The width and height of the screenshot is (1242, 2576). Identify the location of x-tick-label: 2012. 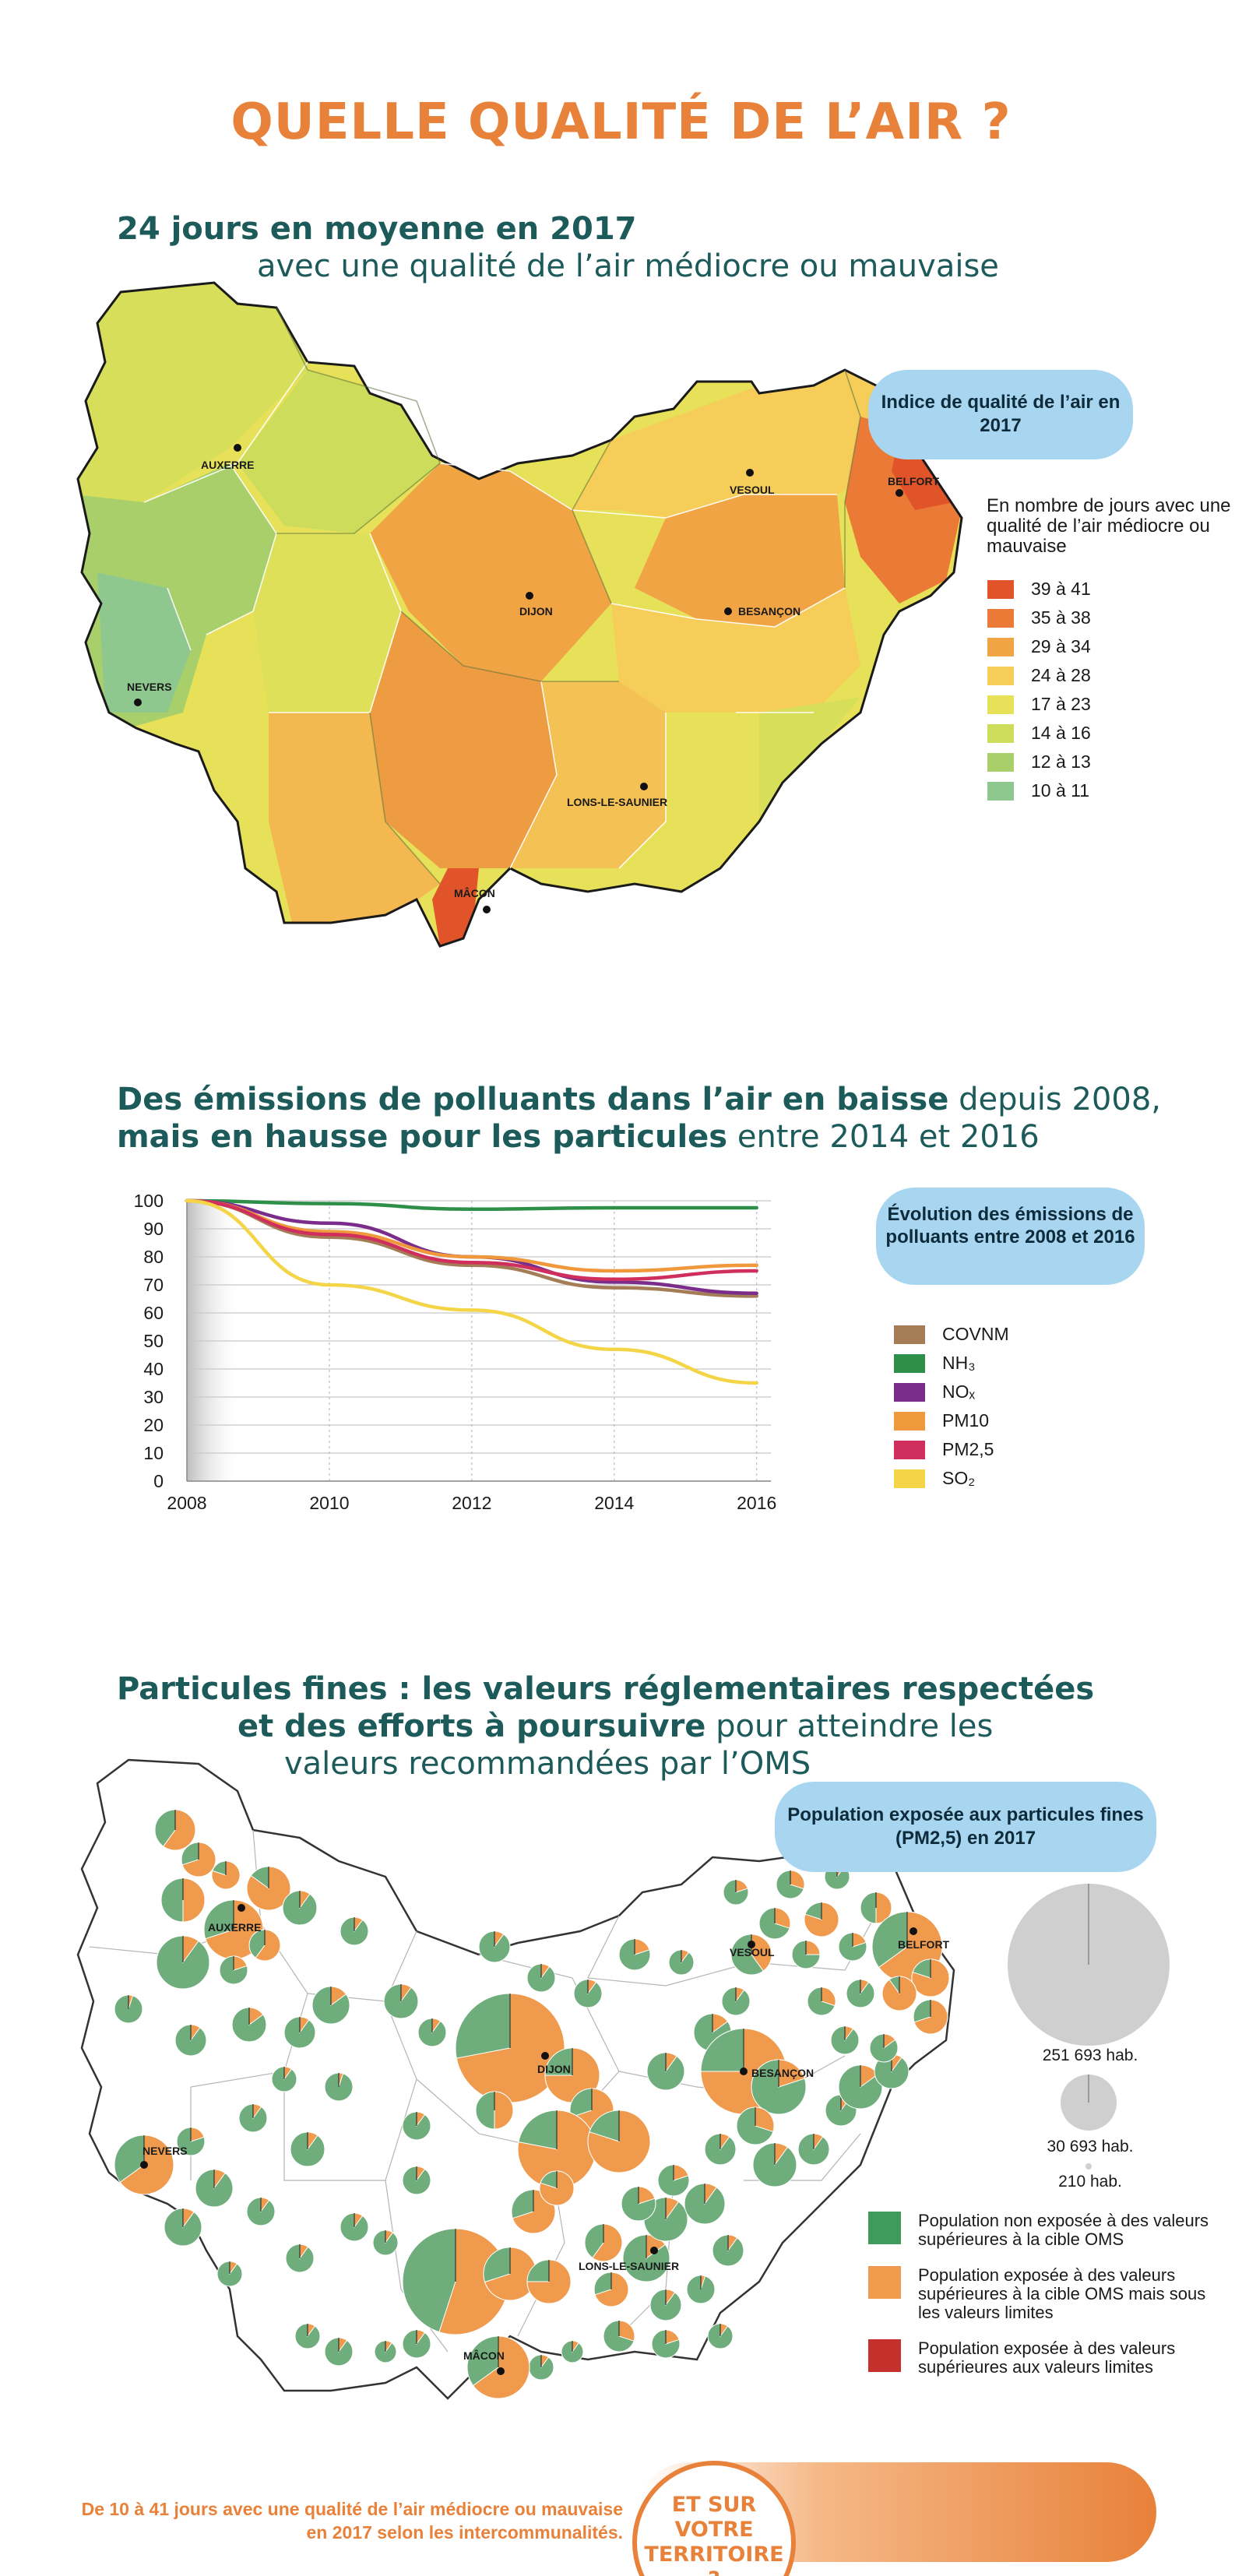
(471, 1502).